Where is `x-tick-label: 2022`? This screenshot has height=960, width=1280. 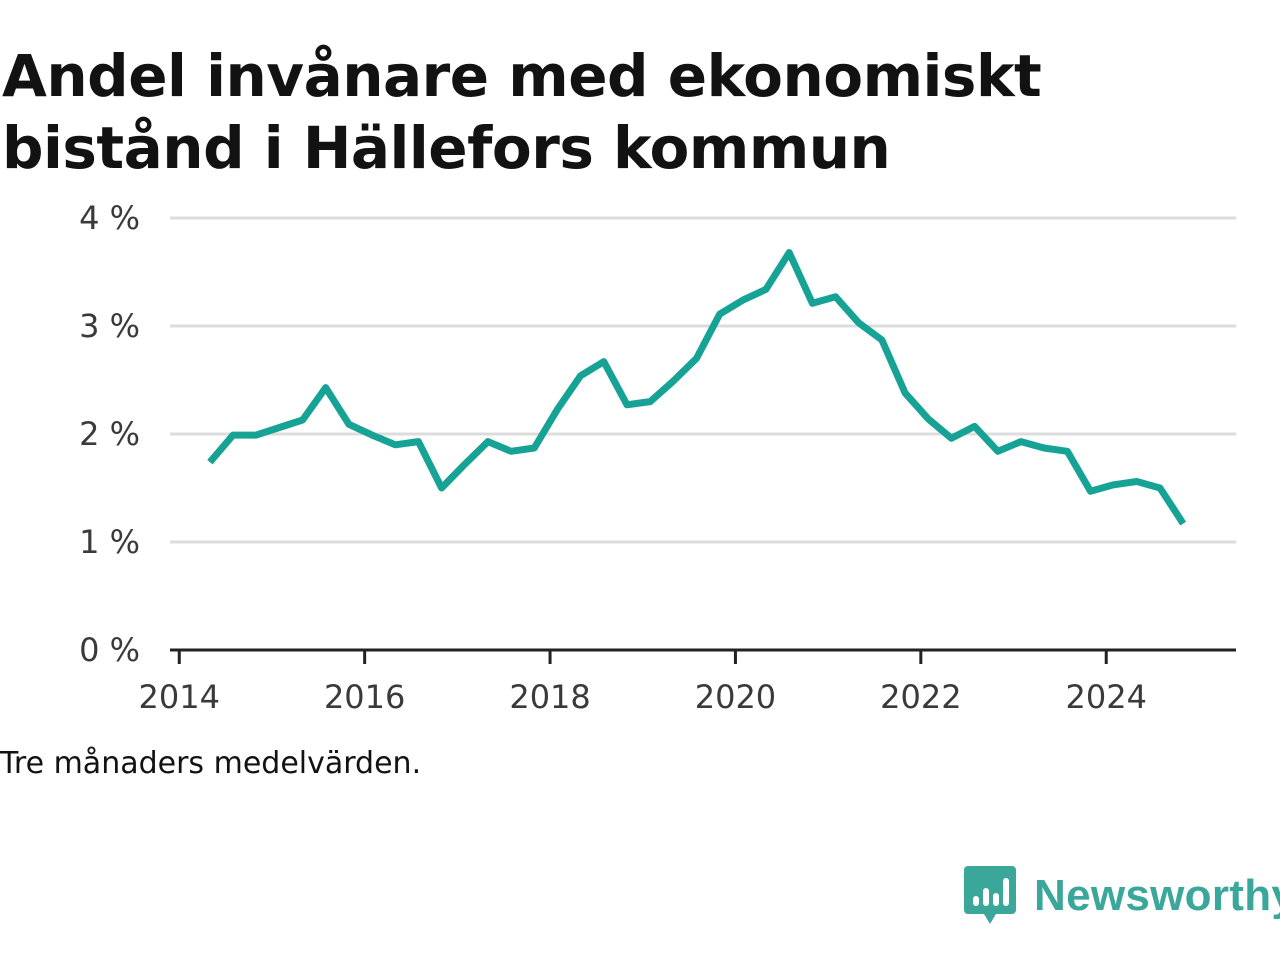
x-tick-label: 2022 is located at coordinates (920, 697).